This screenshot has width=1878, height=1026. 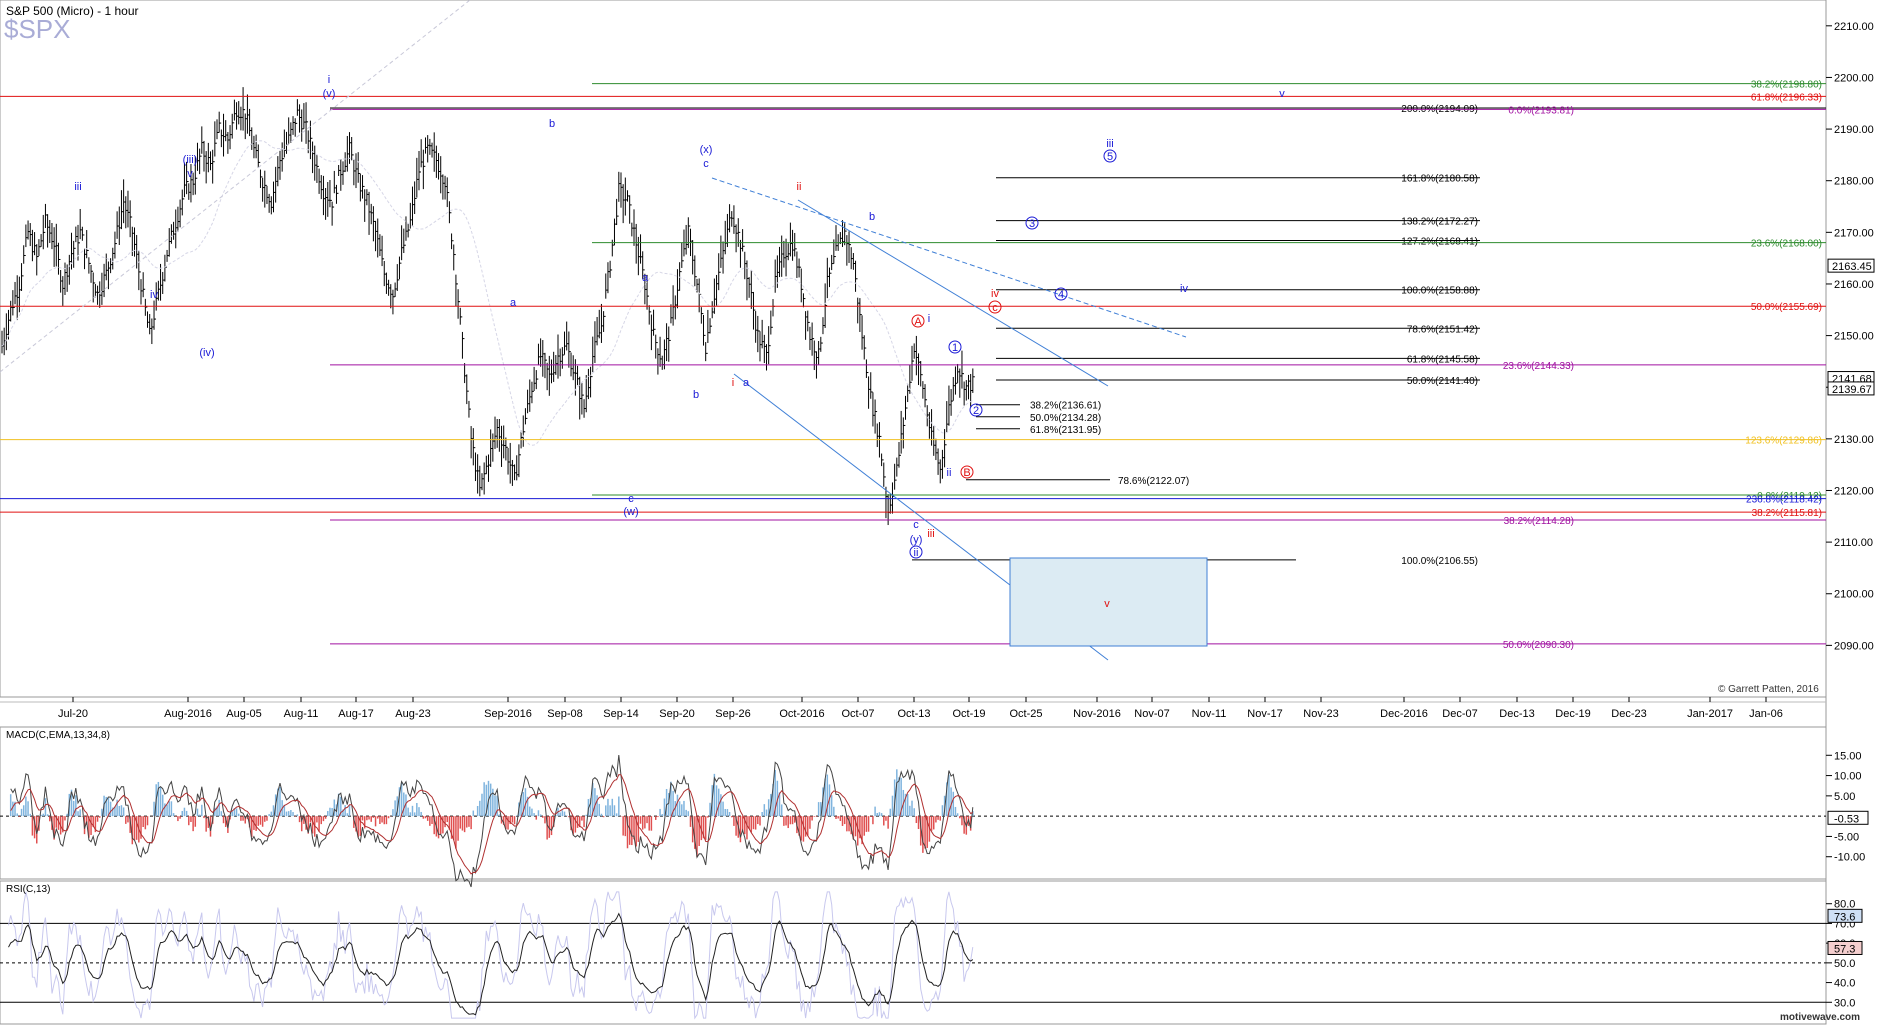 What do you see at coordinates (1439, 179) in the screenshot?
I see `level-label: 161.8%(2180.58)` at bounding box center [1439, 179].